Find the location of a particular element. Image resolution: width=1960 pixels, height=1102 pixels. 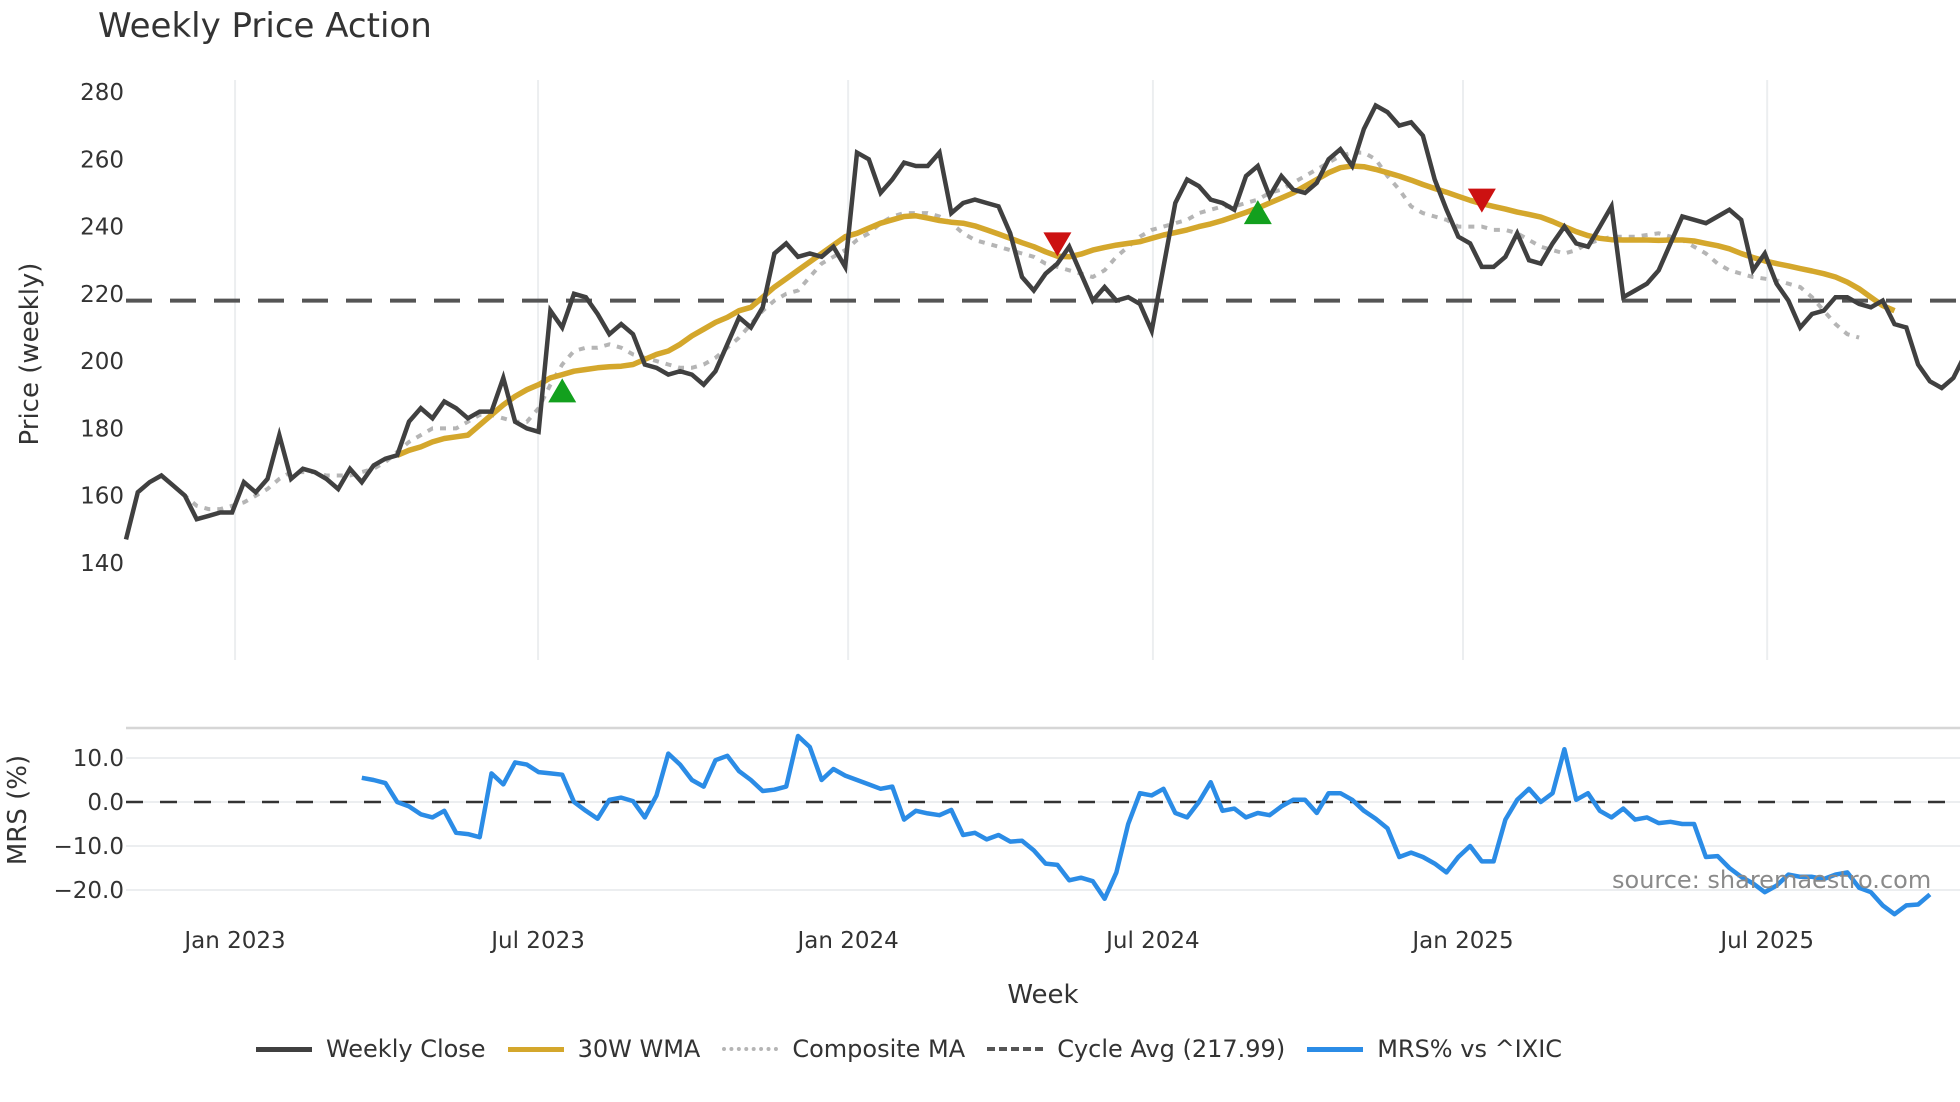

mrs-swatch-icon is located at coordinates (1335, 1049).